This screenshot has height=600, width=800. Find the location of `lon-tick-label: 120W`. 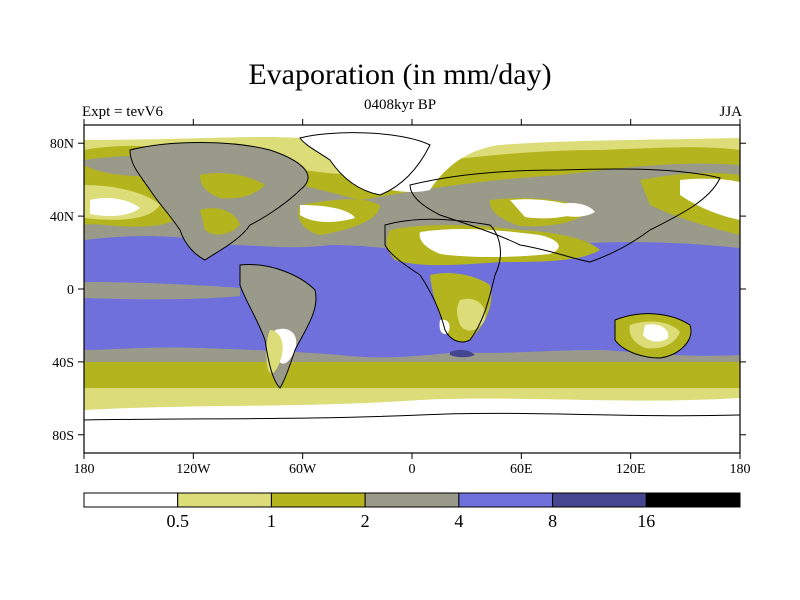

lon-tick-label: 120W is located at coordinates (193, 469).